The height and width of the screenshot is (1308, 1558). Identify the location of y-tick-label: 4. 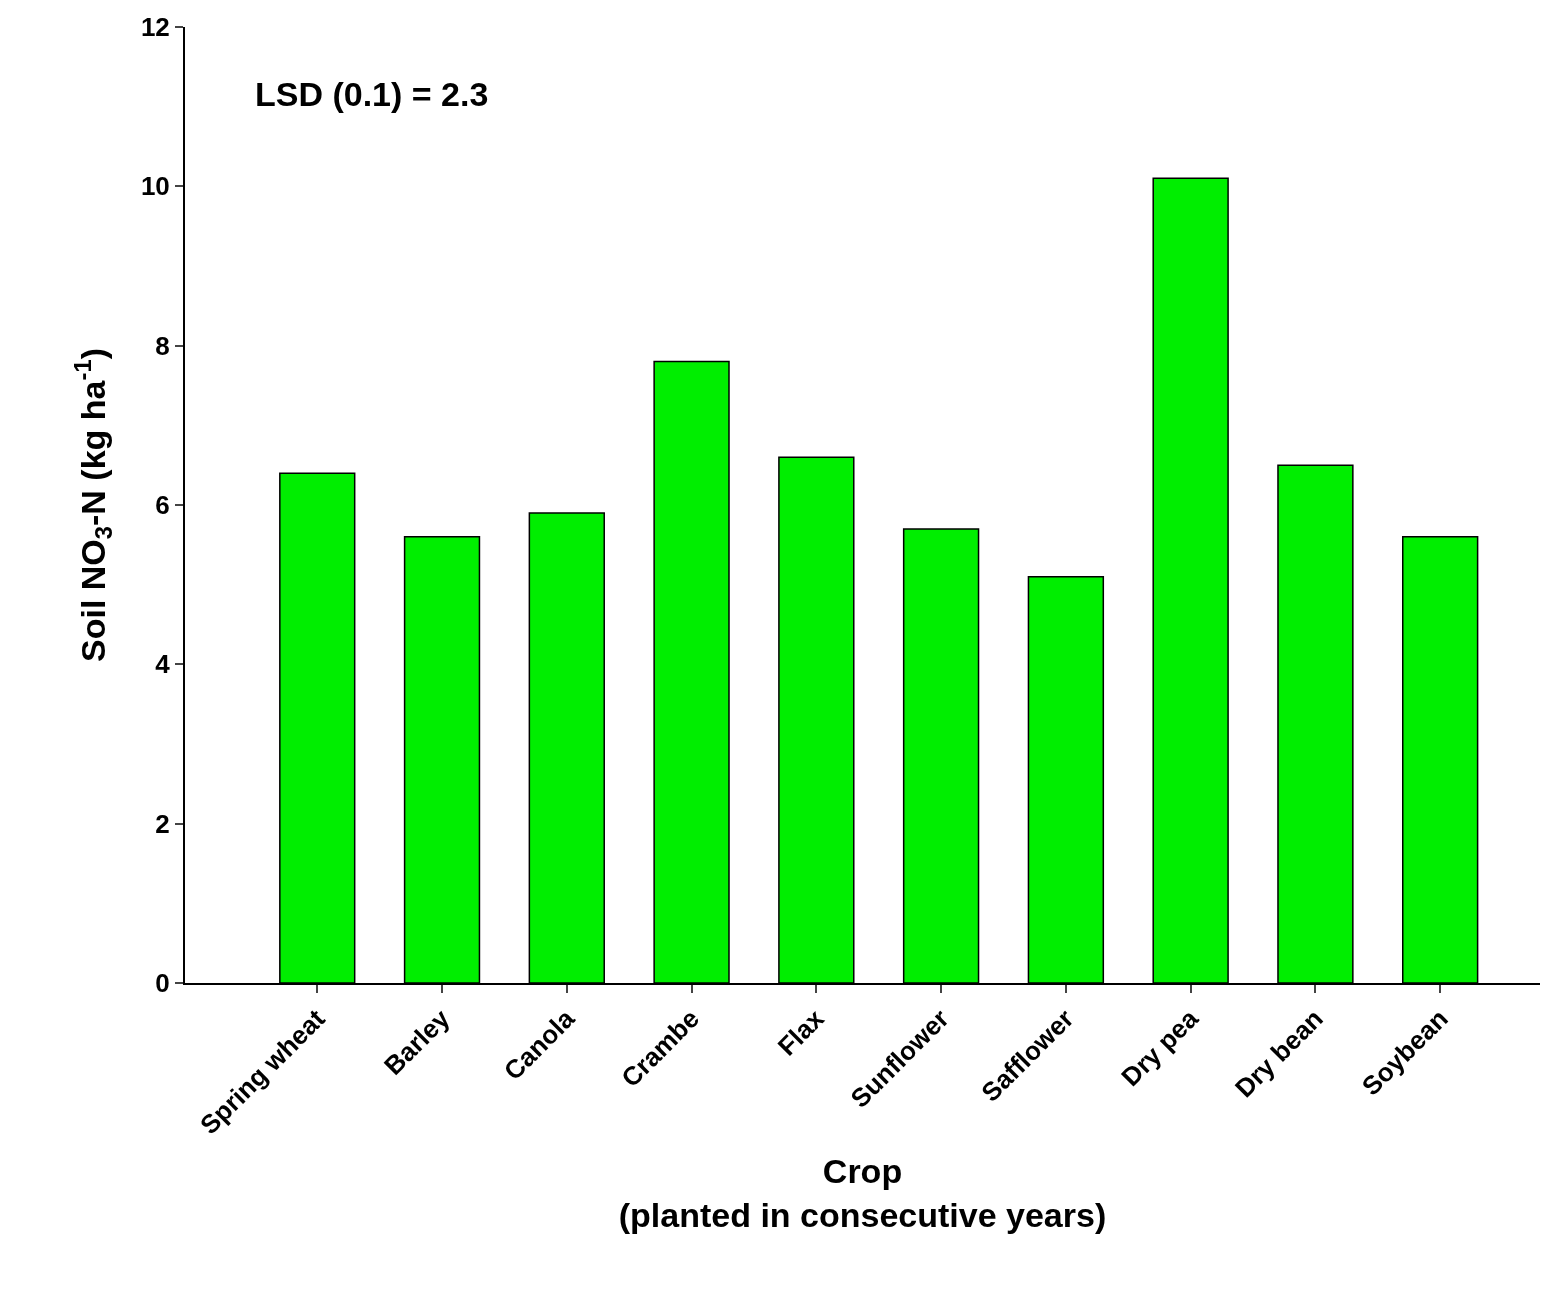
(163, 664).